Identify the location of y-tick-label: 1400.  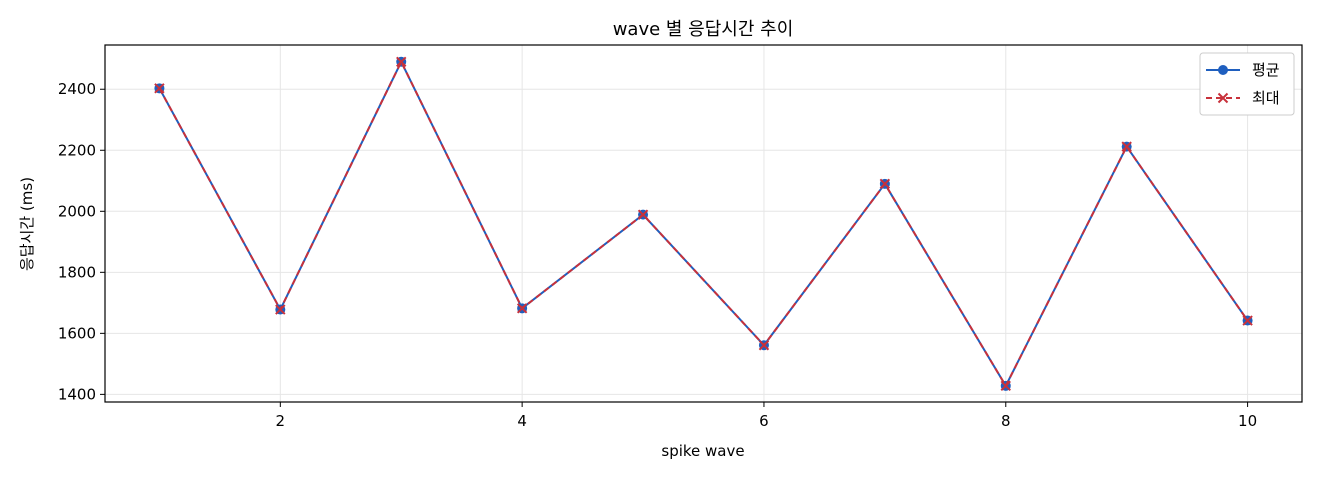
(77, 394).